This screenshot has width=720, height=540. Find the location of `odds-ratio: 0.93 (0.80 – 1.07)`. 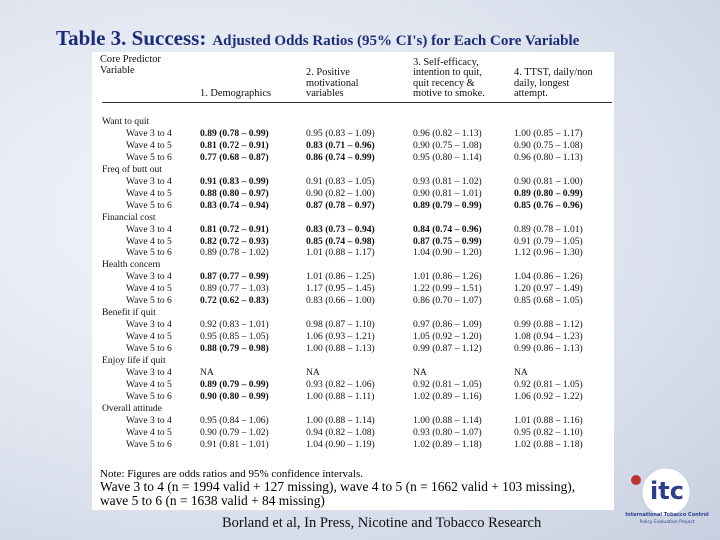

odds-ratio: 0.93 (0.80 – 1.07) is located at coordinates (447, 432).